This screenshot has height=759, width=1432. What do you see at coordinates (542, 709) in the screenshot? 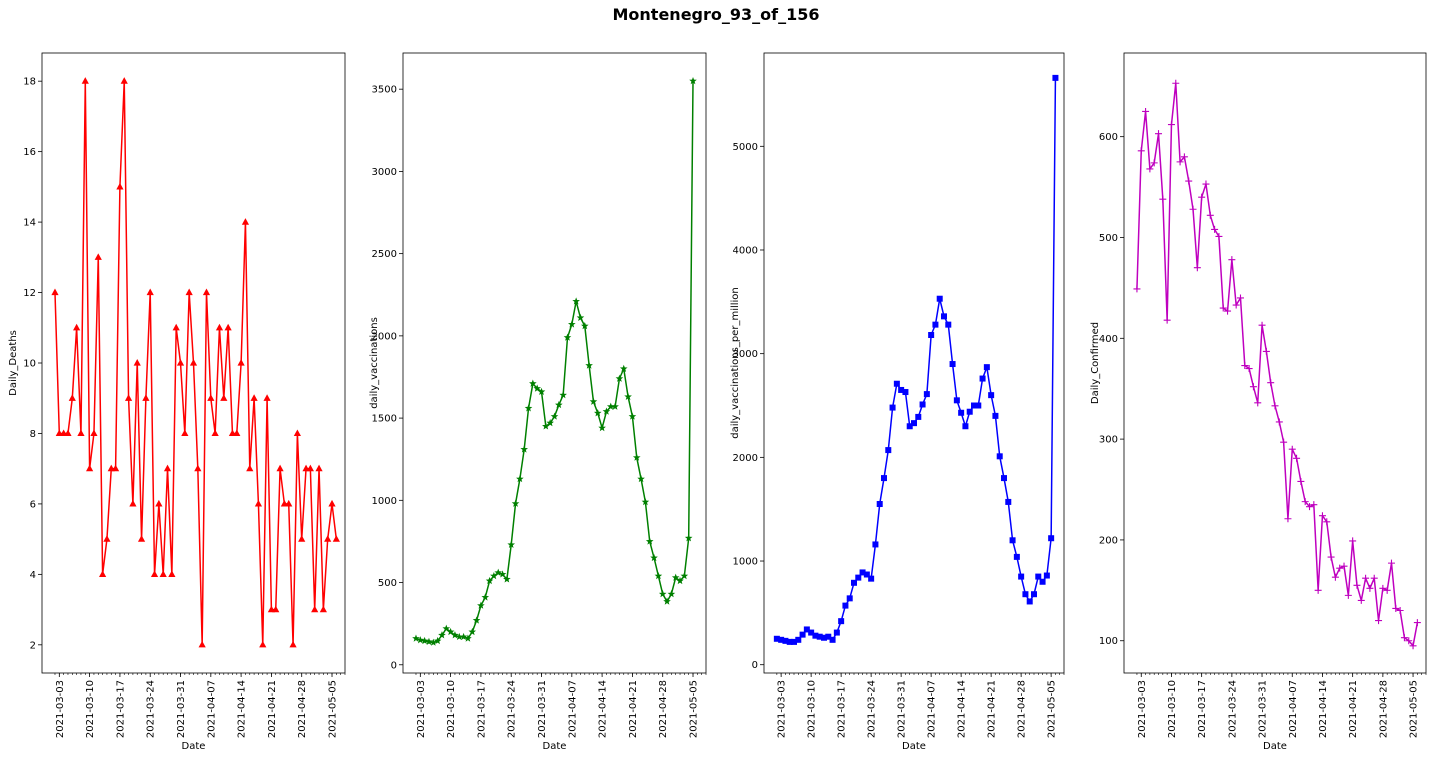
I see `x-tick-label: 2021-03-31` at bounding box center [542, 709].